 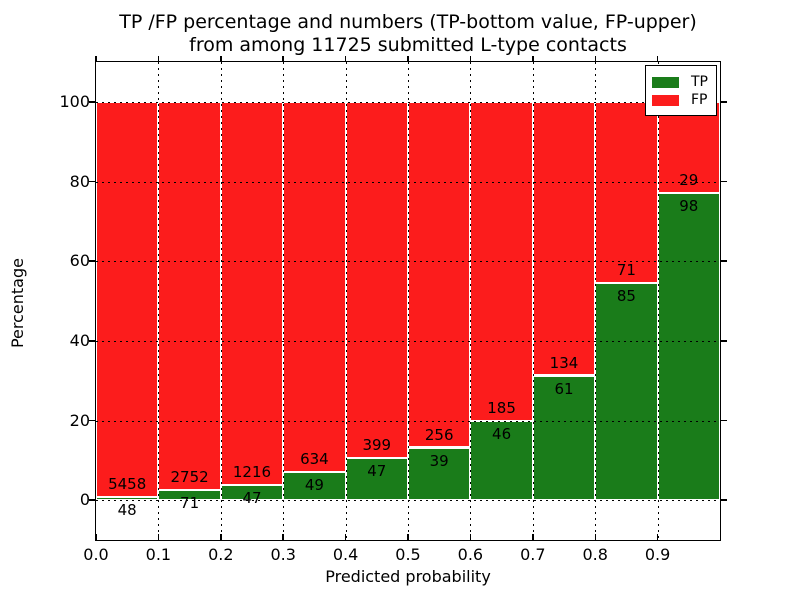 What do you see at coordinates (79, 261) in the screenshot?
I see `y-tick-label: 60` at bounding box center [79, 261].